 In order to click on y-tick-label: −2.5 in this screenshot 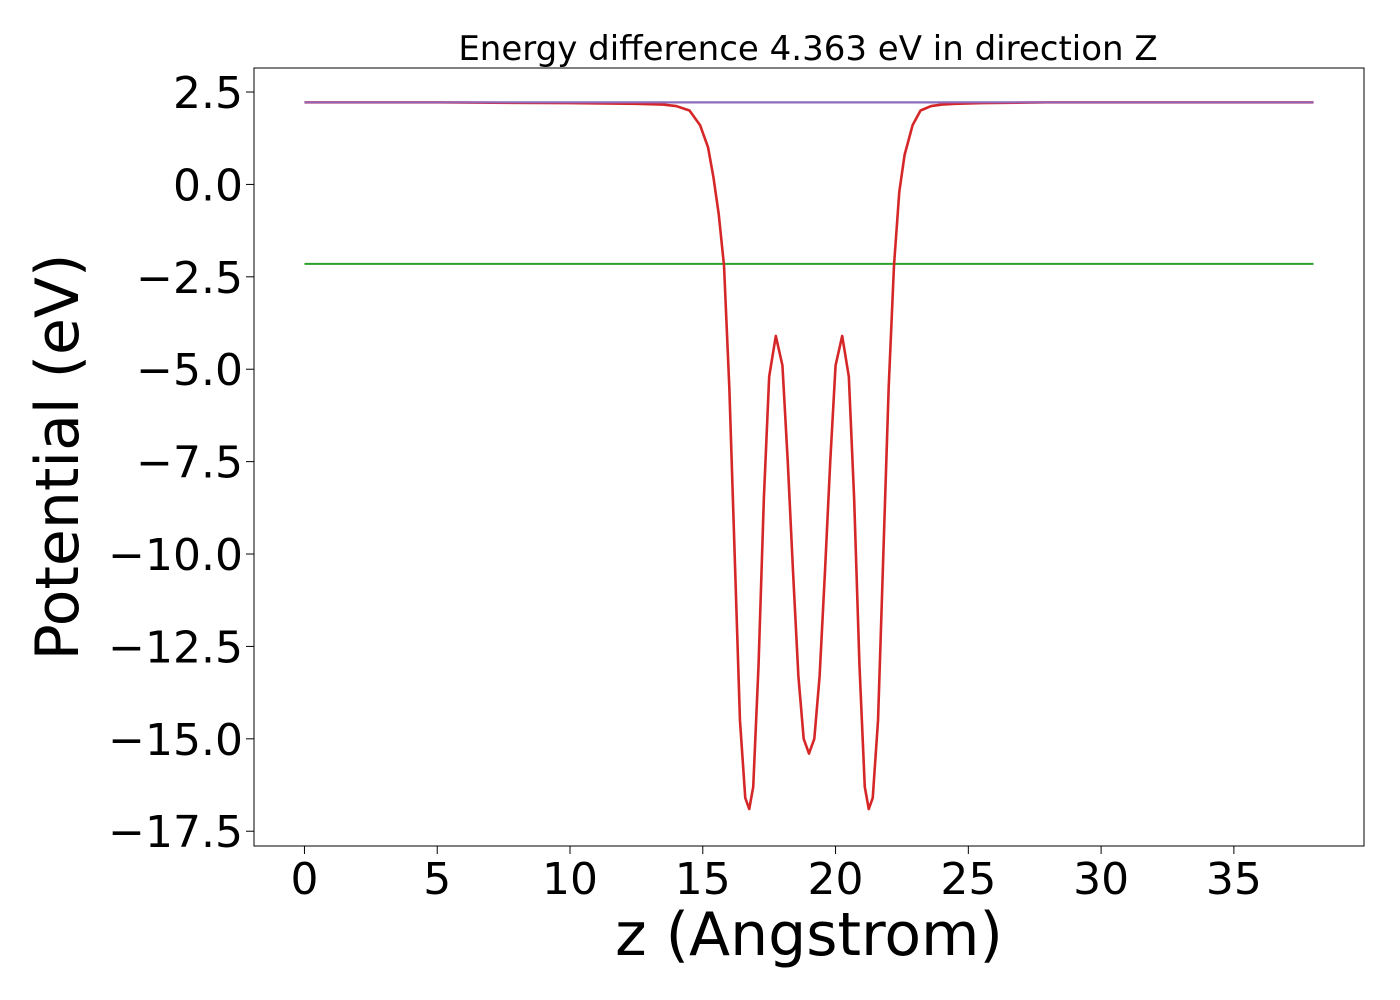, I will do `click(189, 278)`.